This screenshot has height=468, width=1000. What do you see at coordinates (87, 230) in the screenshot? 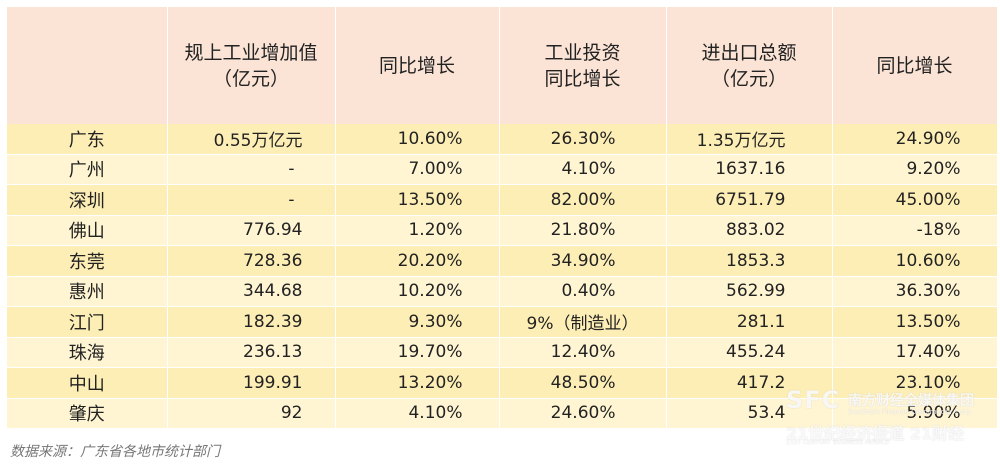
I see `city-name-cell: 佛山` at bounding box center [87, 230].